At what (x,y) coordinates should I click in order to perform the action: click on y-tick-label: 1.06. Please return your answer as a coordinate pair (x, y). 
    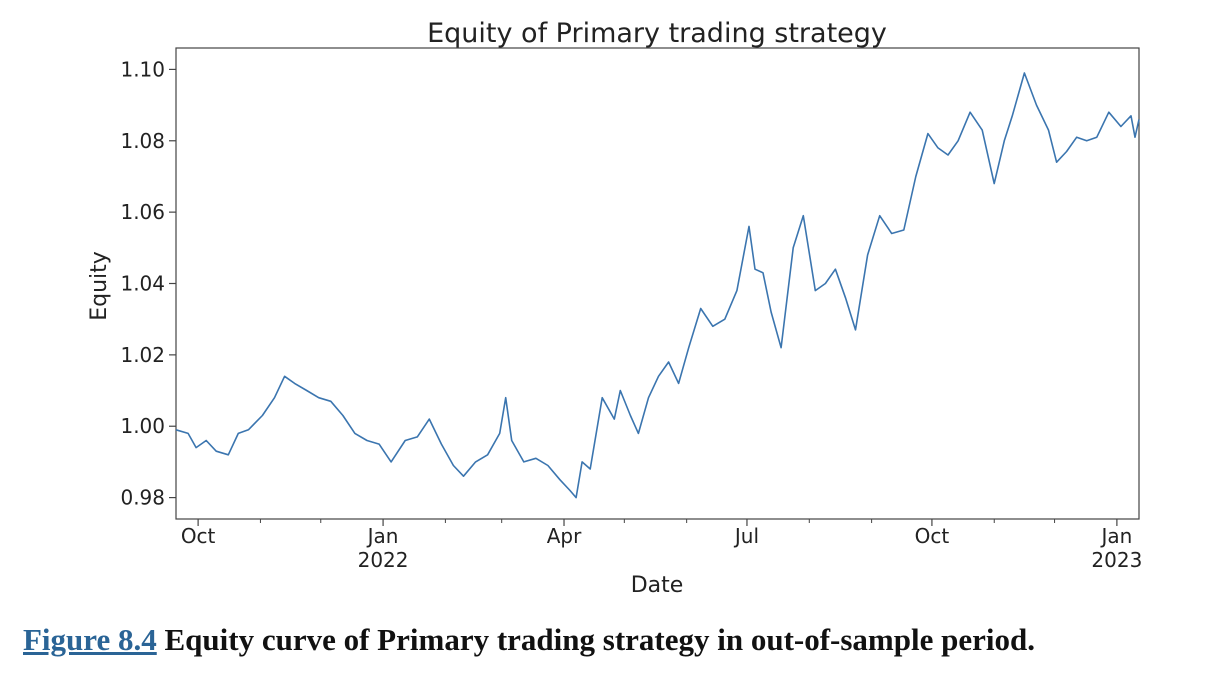
    Looking at the image, I should click on (142, 212).